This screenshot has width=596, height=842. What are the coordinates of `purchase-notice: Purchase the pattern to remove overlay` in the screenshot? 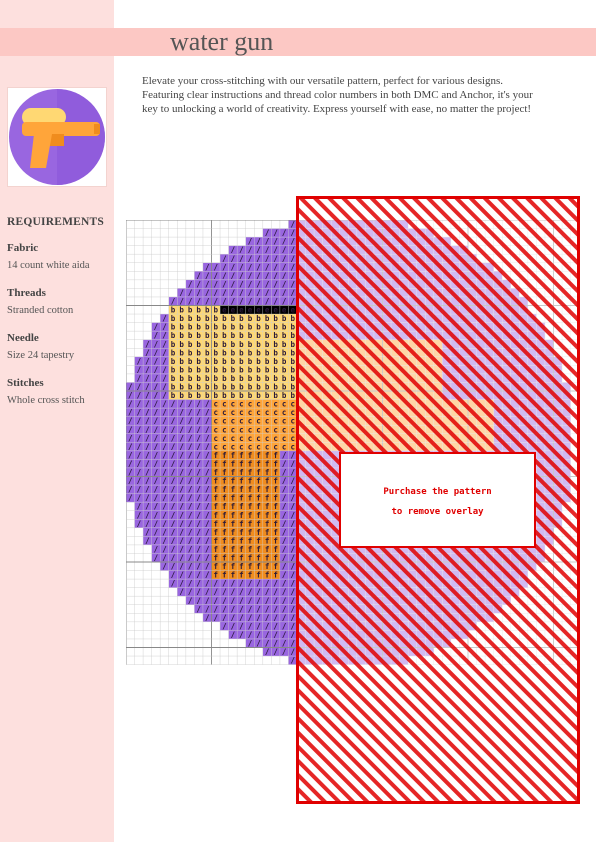 It's located at (437, 500).